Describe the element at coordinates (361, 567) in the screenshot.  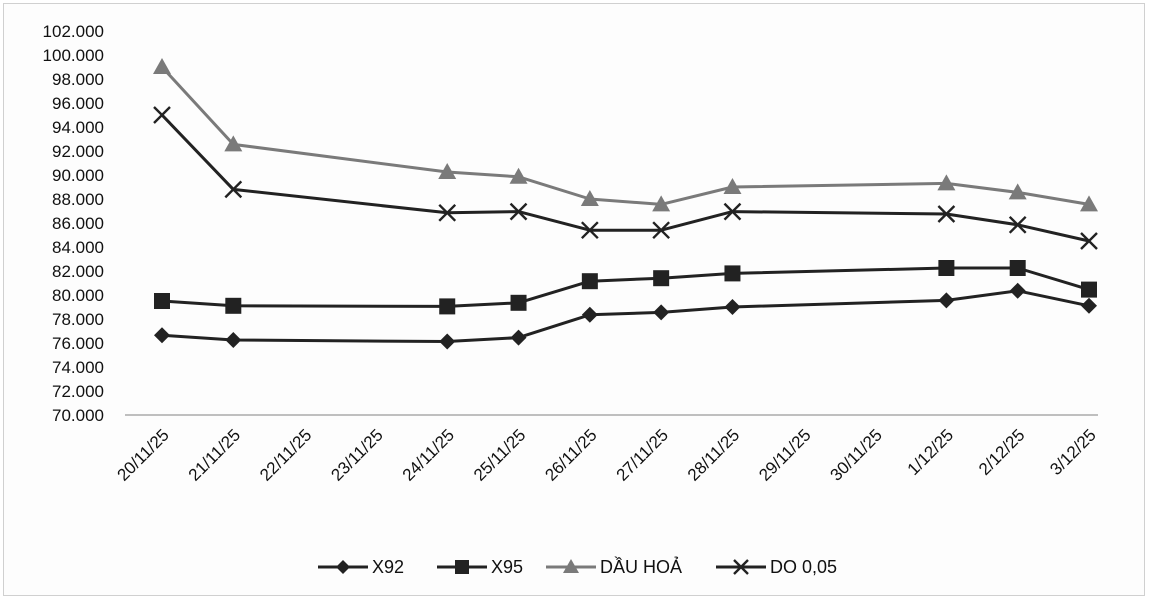
I see `legend-item: X92` at that location.